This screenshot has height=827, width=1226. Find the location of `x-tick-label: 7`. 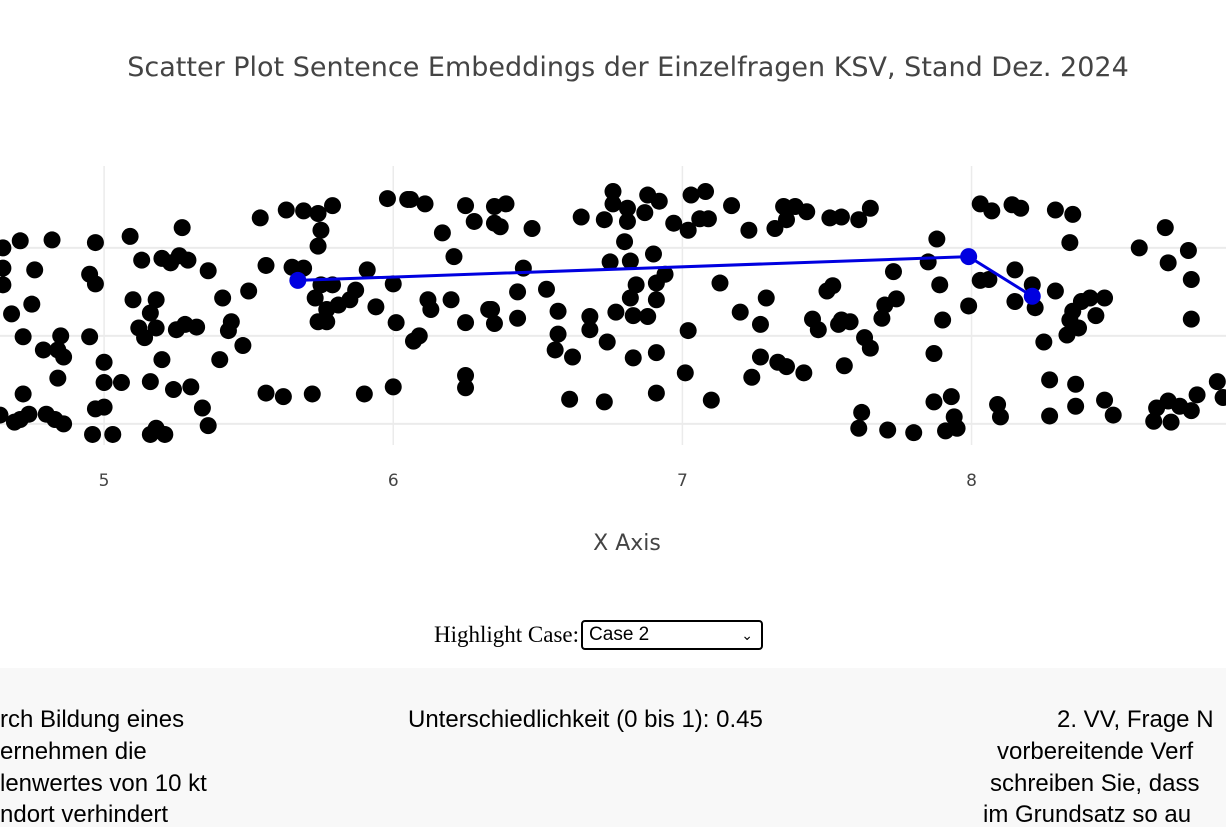

x-tick-label: 7 is located at coordinates (682, 481).